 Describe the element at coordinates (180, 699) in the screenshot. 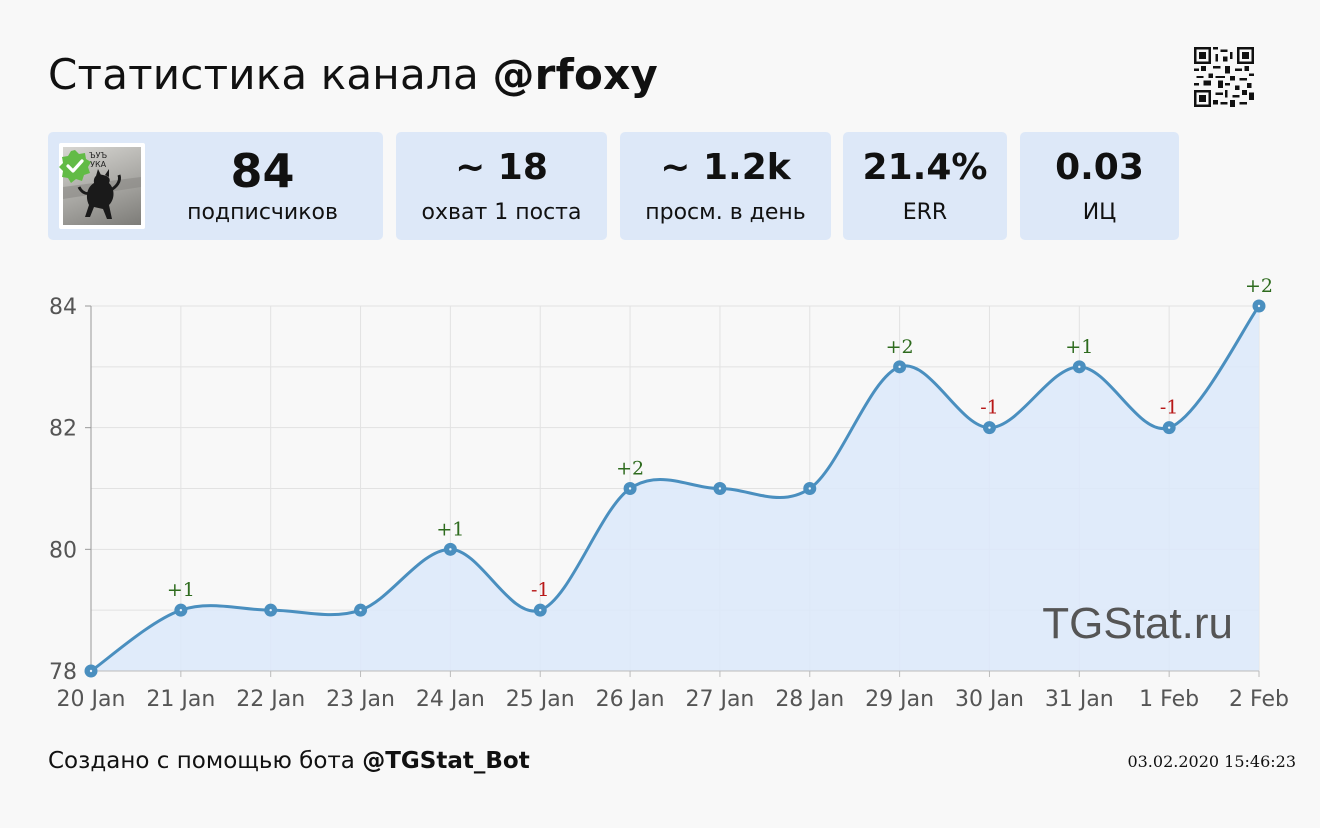

I see `x-tick-label: 21 Jan` at that location.